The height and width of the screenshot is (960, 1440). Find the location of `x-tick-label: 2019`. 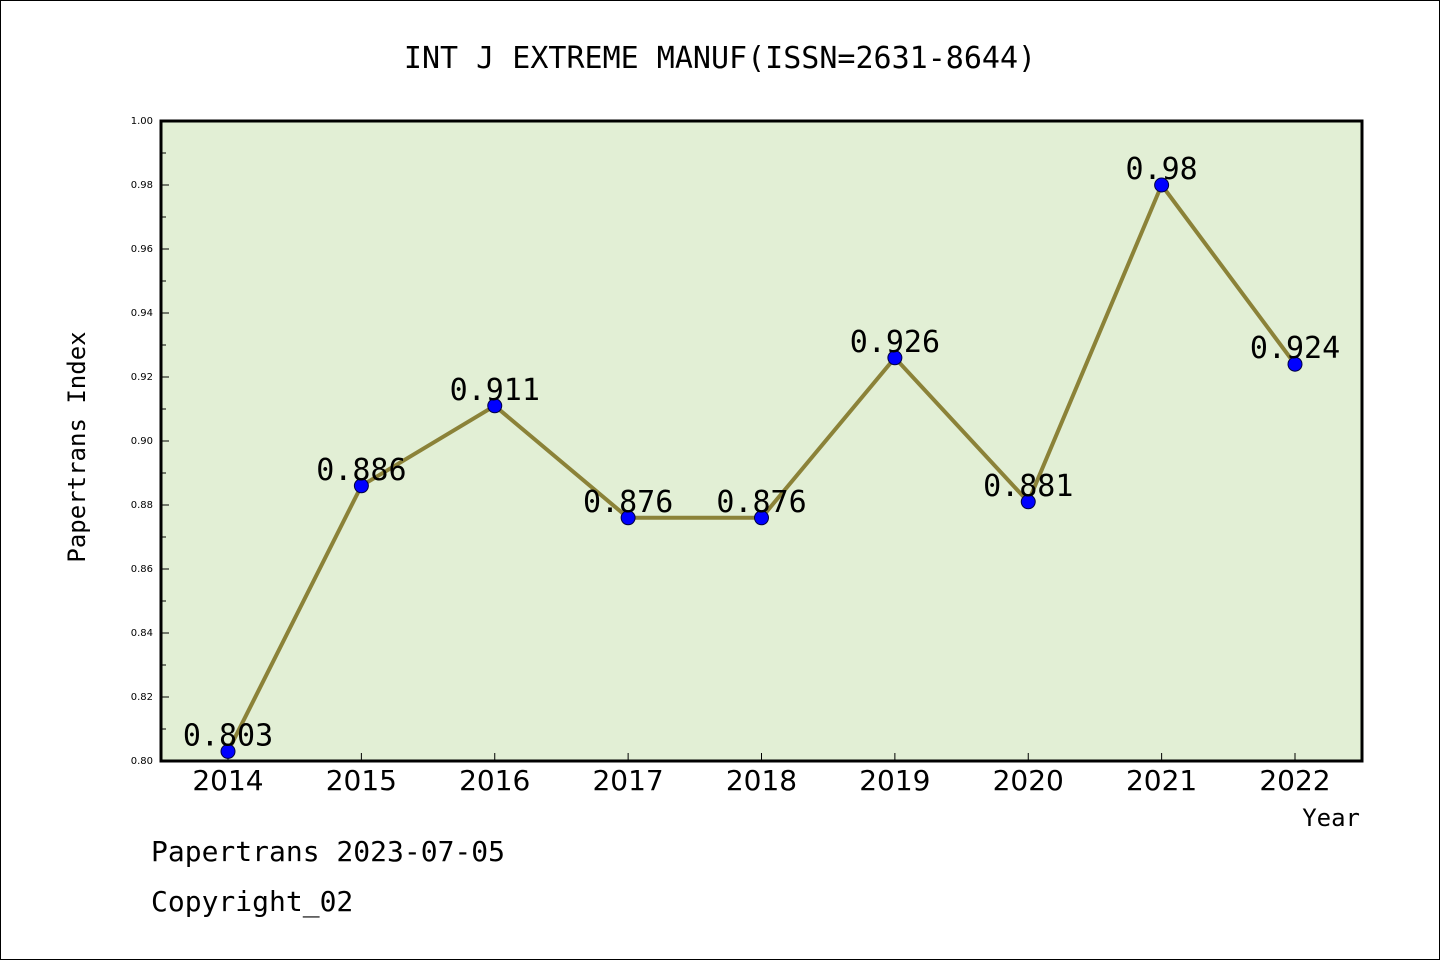

x-tick-label: 2019 is located at coordinates (894, 780).